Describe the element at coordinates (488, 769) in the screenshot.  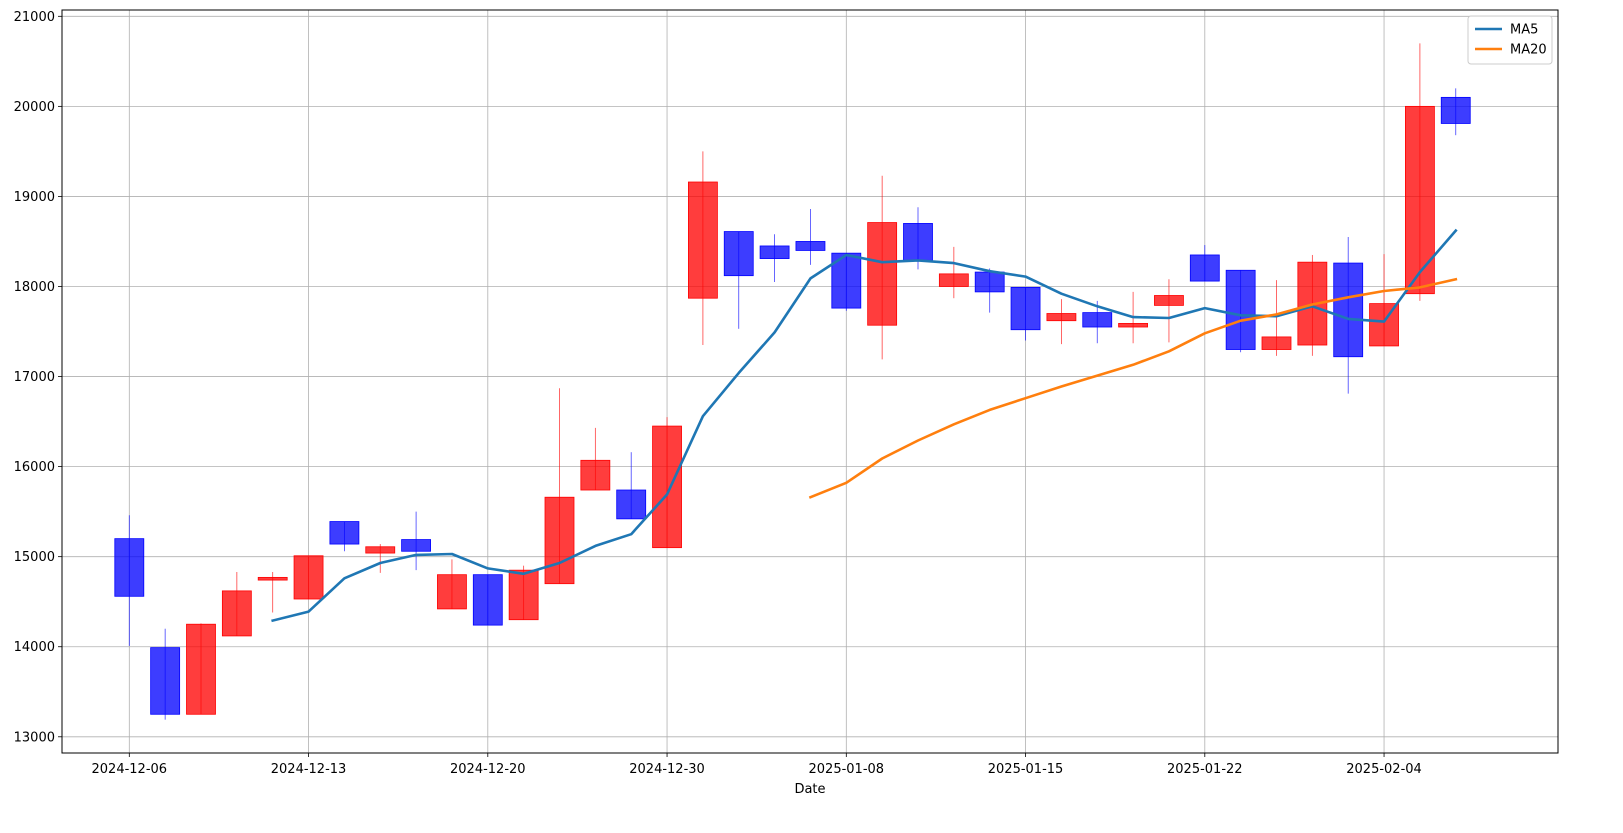
I see `x-tick-label: 2024-12-20` at that location.